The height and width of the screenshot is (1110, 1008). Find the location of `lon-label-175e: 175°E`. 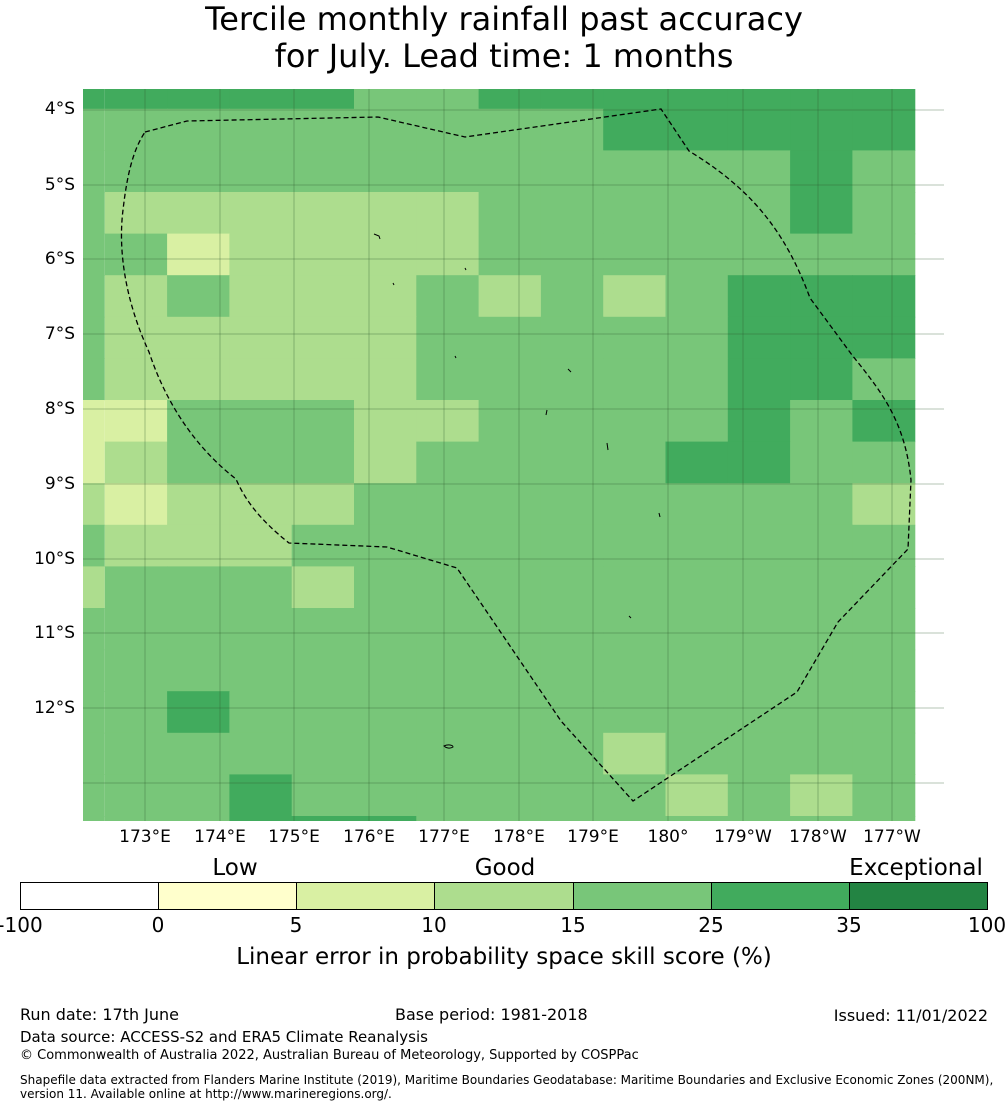

lon-label-175e: 175°E is located at coordinates (294, 837).